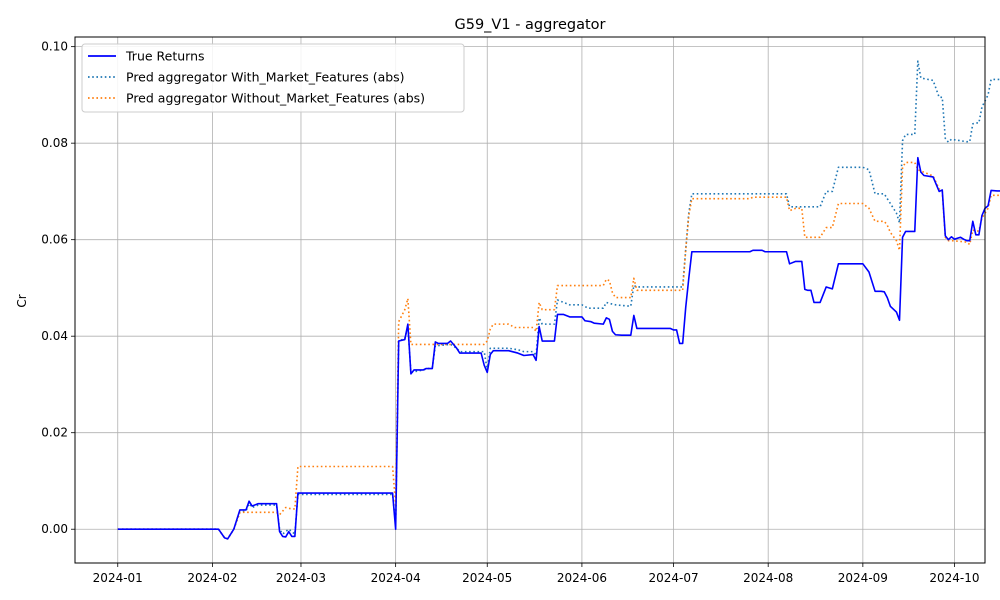 This screenshot has height=600, width=1000. What do you see at coordinates (673, 578) in the screenshot?
I see `x-tick-label: 2024-07` at bounding box center [673, 578].